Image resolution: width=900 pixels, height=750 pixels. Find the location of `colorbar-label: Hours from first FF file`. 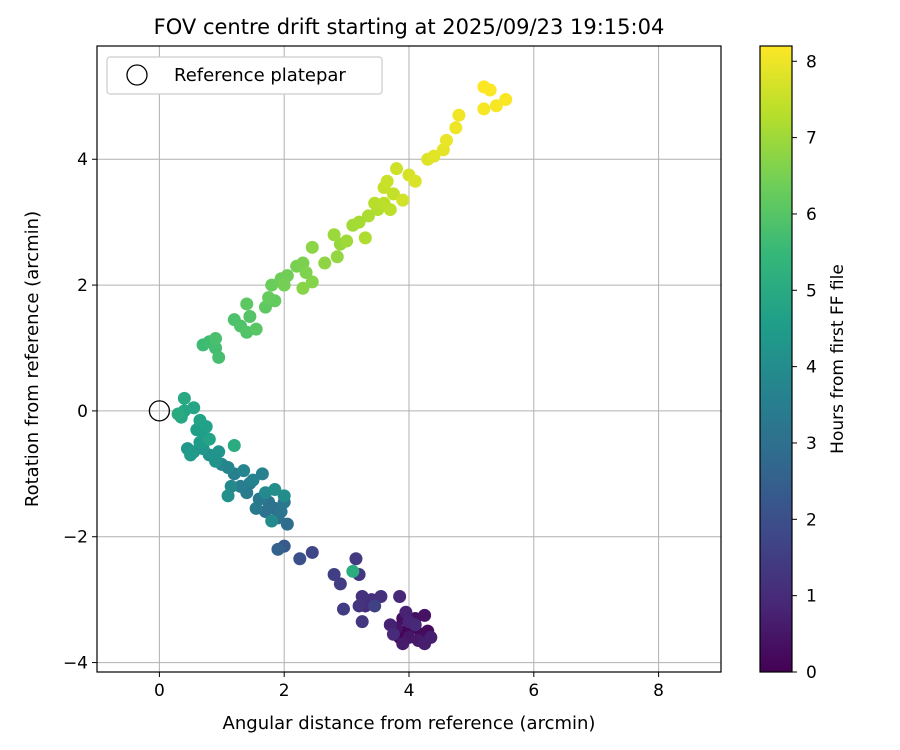

colorbar-label: Hours from first FF file is located at coordinates (838, 359).